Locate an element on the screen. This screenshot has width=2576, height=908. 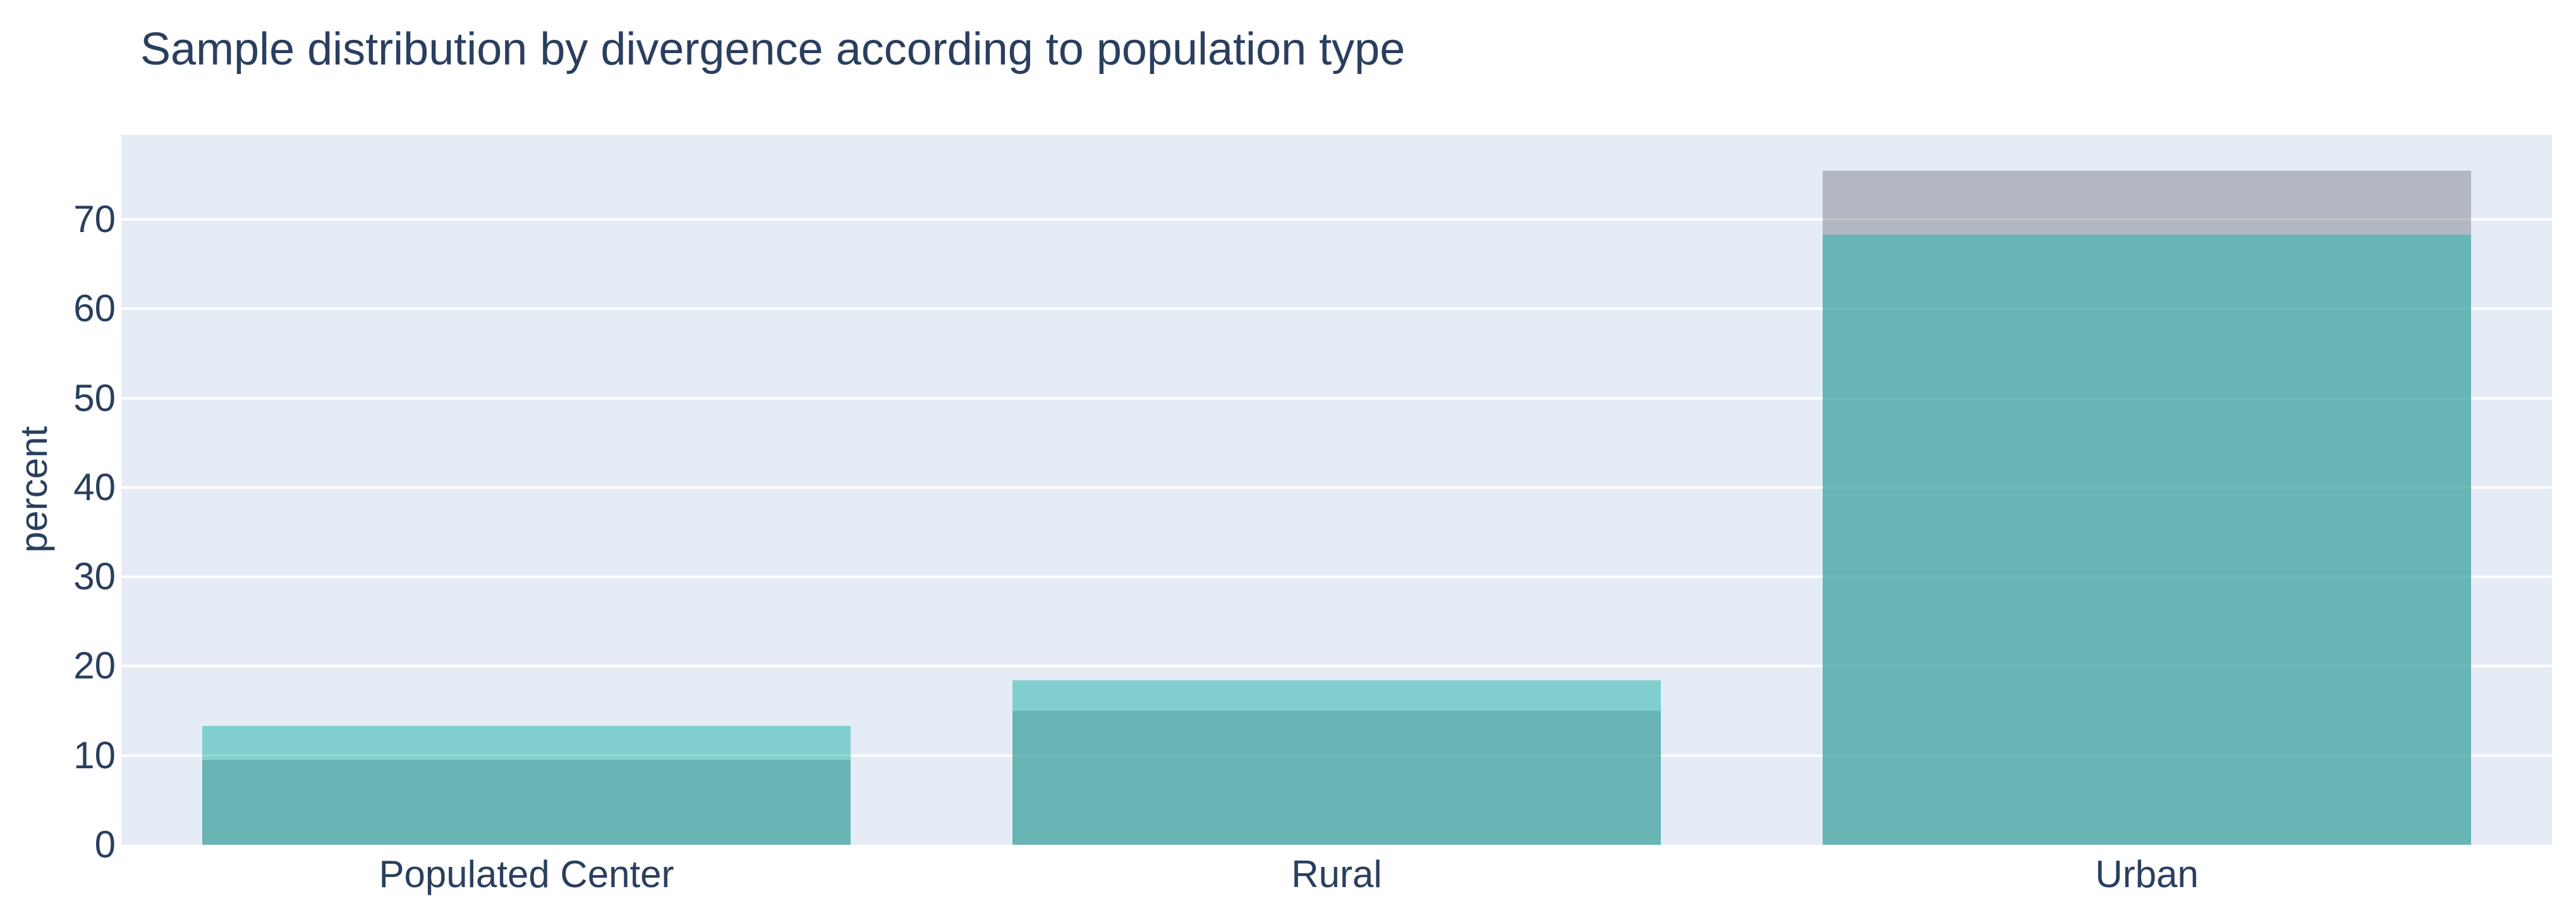
y-tick-label-50: 50 is located at coordinates (94, 397).